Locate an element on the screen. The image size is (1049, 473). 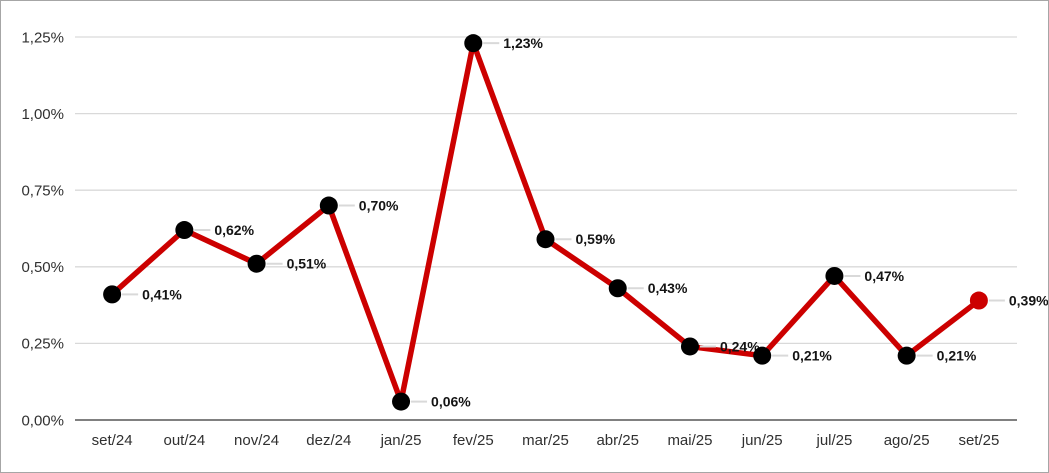
x-tick-label: set/24 is located at coordinates (112, 440).